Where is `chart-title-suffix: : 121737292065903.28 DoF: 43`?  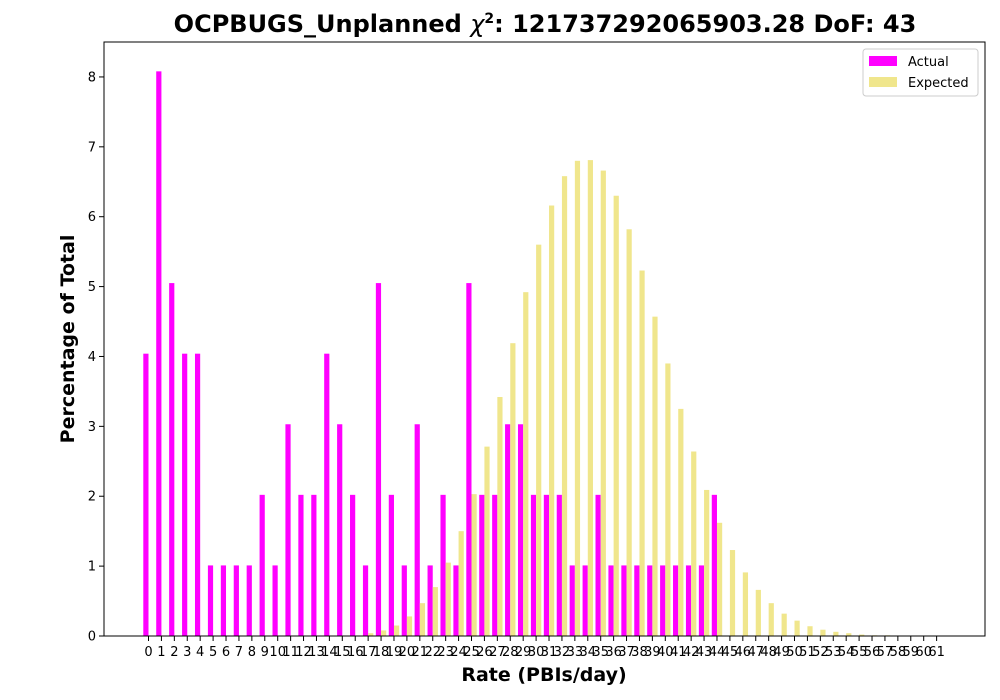
chart-title-suffix: : 121737292065903.28 DoF: 43 is located at coordinates (705, 24).